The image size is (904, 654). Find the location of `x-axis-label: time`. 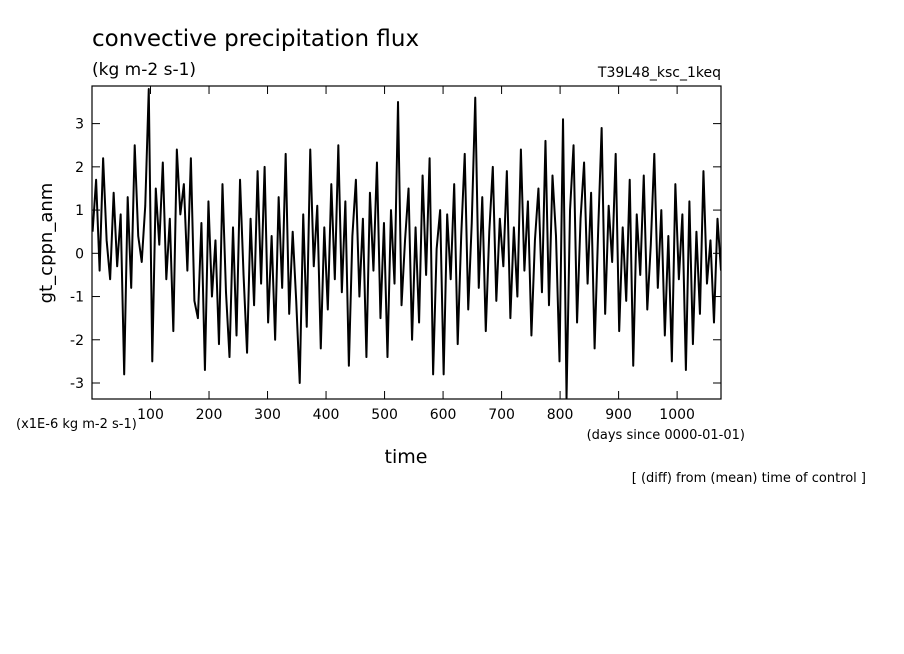

x-axis-label: time is located at coordinates (406, 457).